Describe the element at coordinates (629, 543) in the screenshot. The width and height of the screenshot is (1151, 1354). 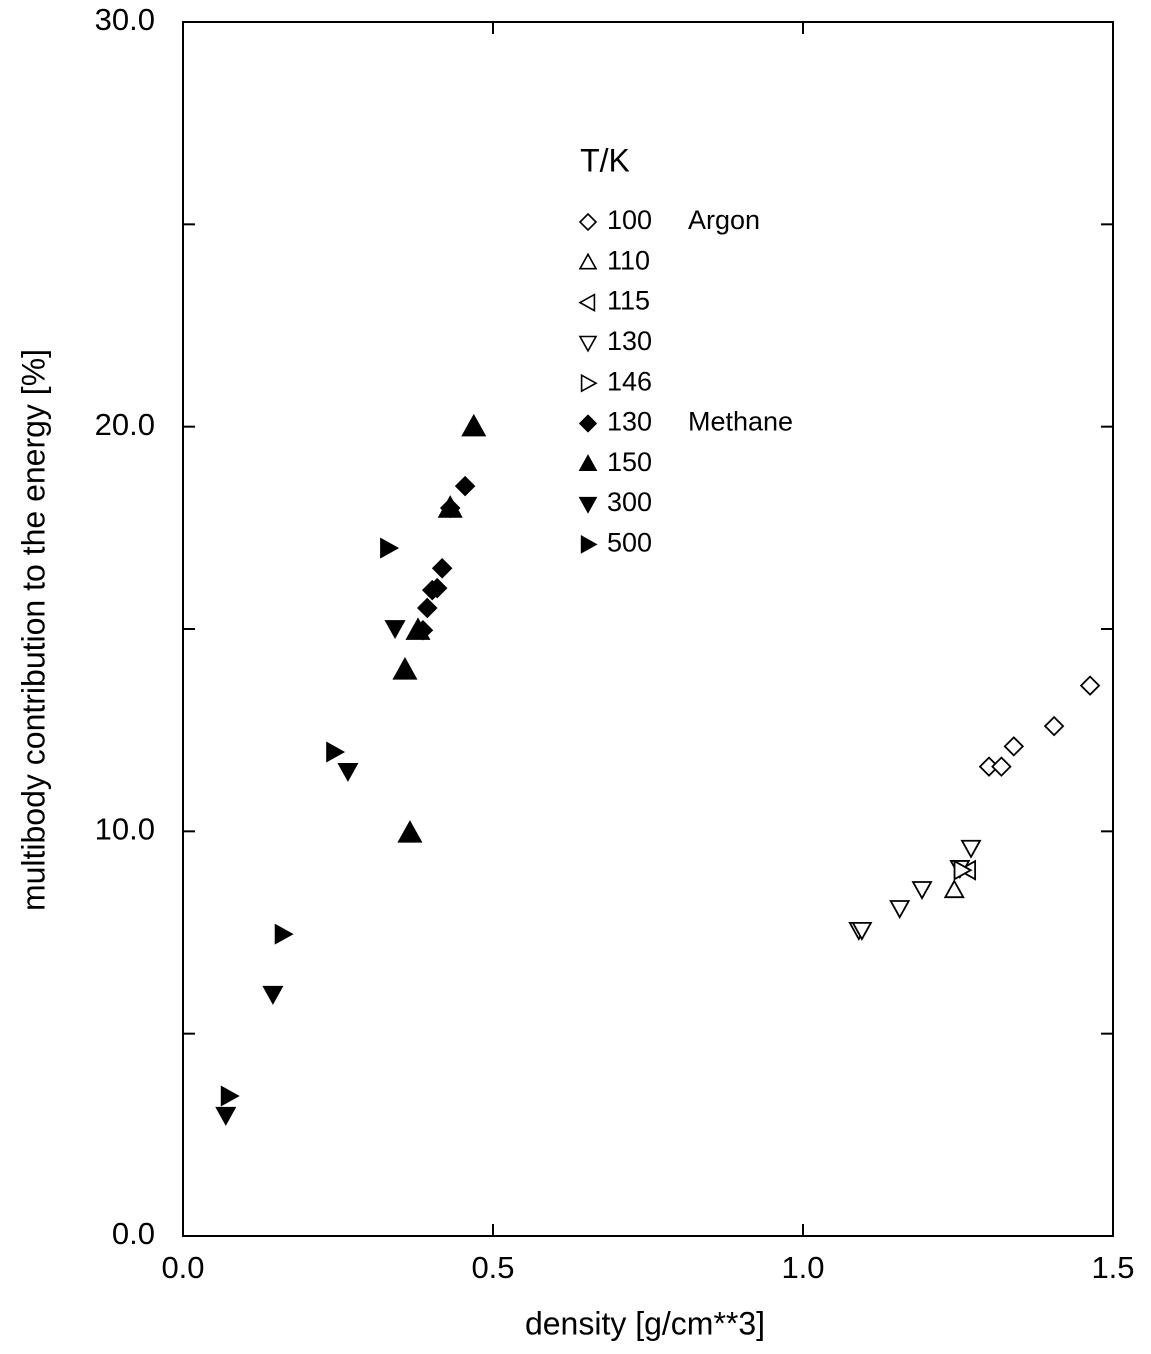
I see `legend-label: 500` at that location.